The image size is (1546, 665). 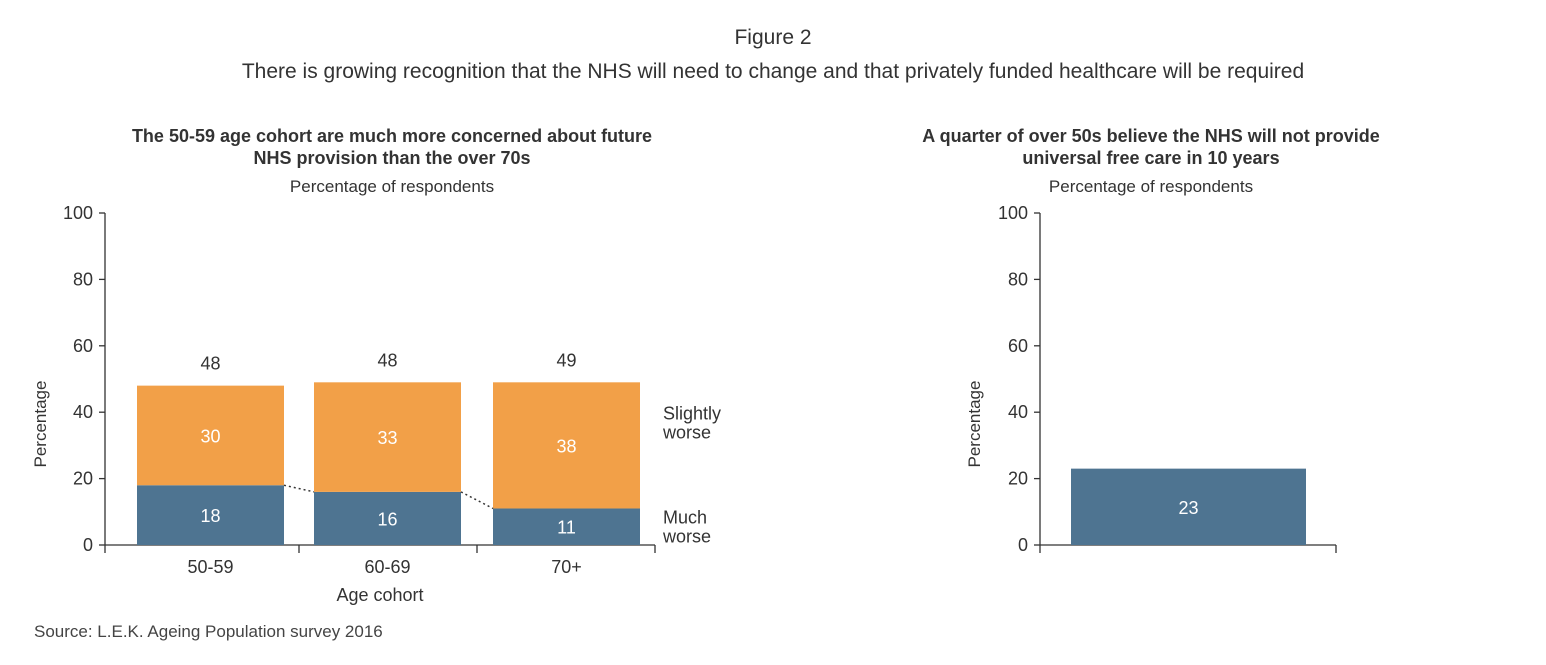 What do you see at coordinates (1018, 412) in the screenshot?
I see `chart2-y-tick-label: 40` at bounding box center [1018, 412].